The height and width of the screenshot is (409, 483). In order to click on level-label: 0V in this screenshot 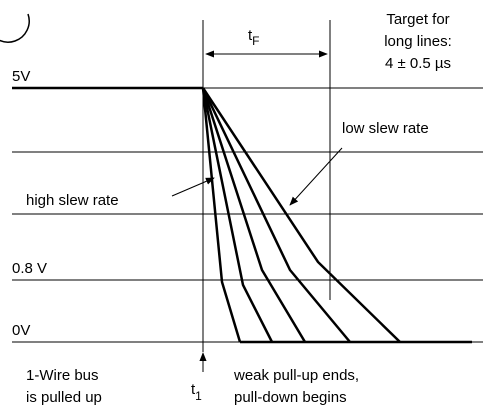, I will do `click(21, 330)`.